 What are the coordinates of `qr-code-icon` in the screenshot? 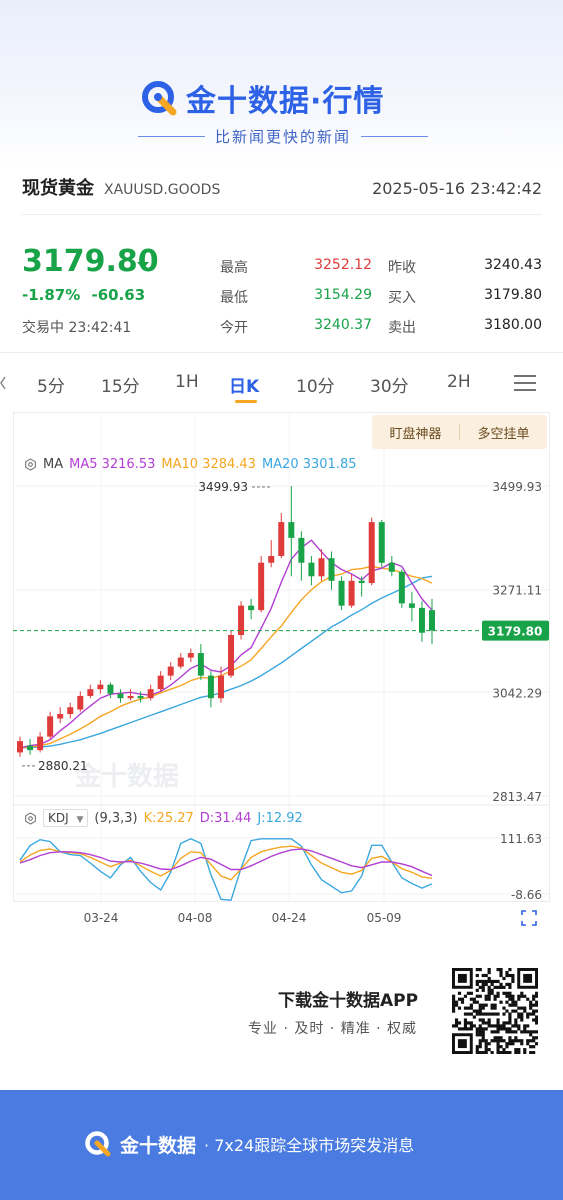 It's located at (495, 1011).